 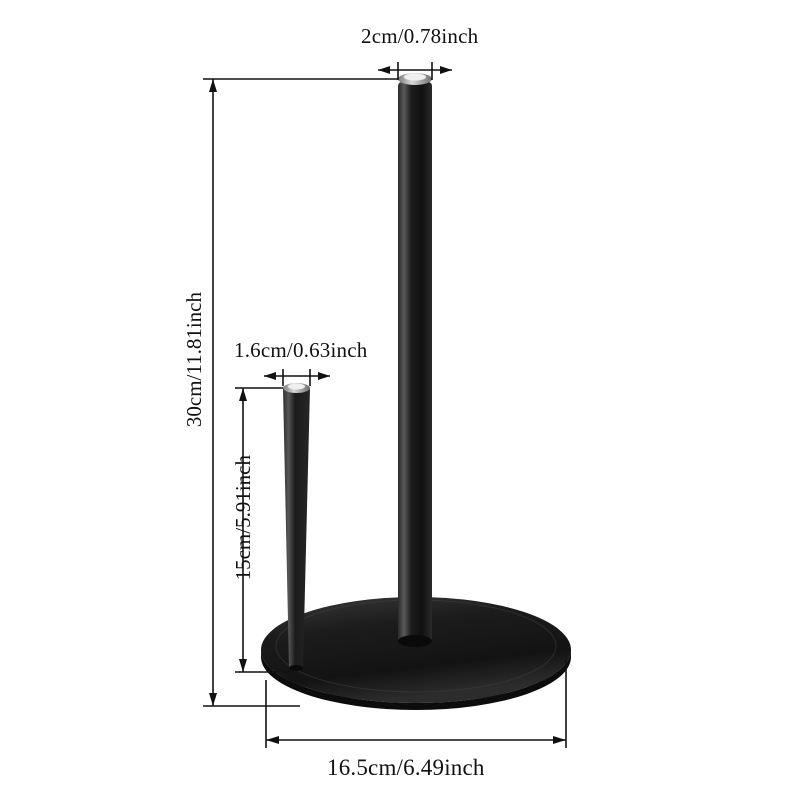 What do you see at coordinates (194, 360) in the screenshot?
I see `total-height-label: 30cm/11.81inch` at bounding box center [194, 360].